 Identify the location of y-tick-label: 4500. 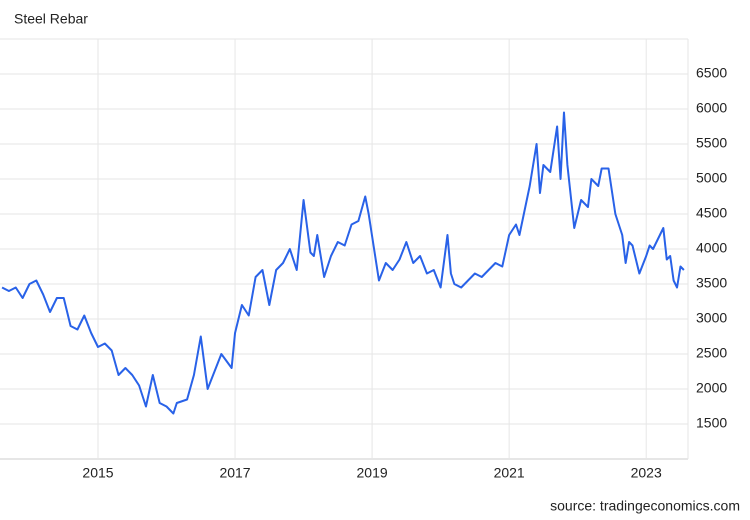
(711, 213).